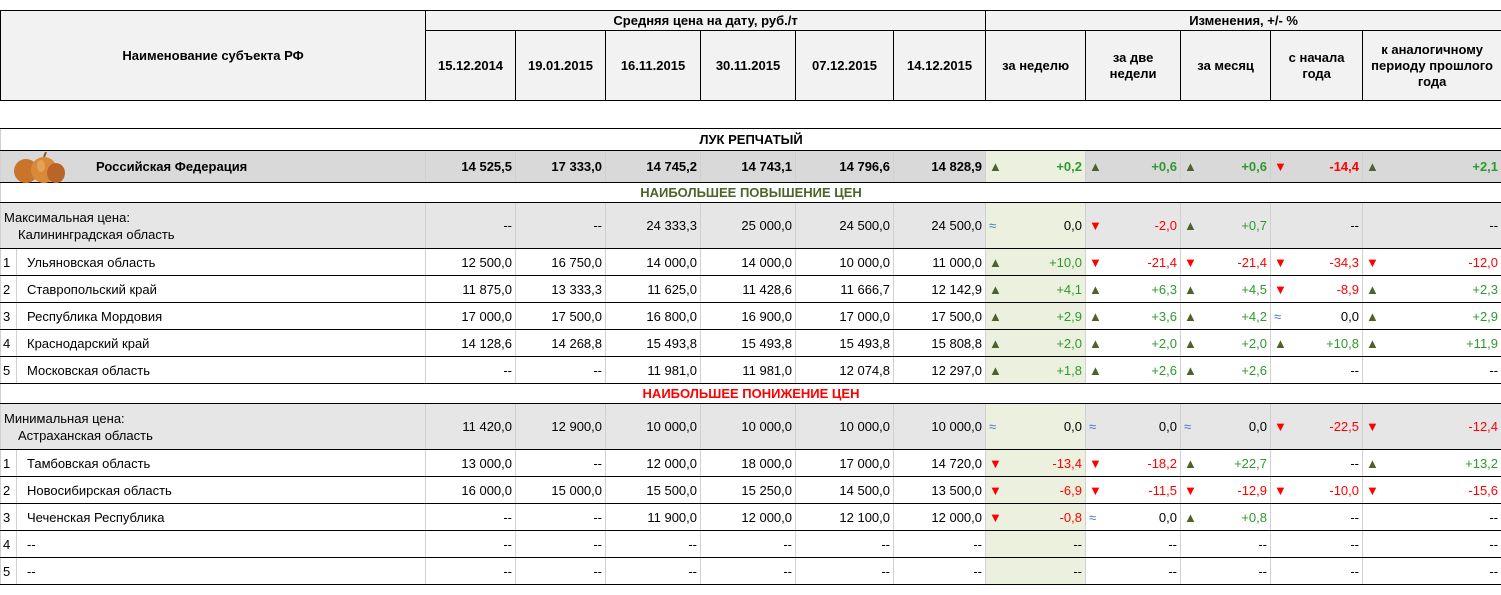 This screenshot has width=1501, height=595. I want to click on change-content: ▲ +0,6, so click(1133, 166).